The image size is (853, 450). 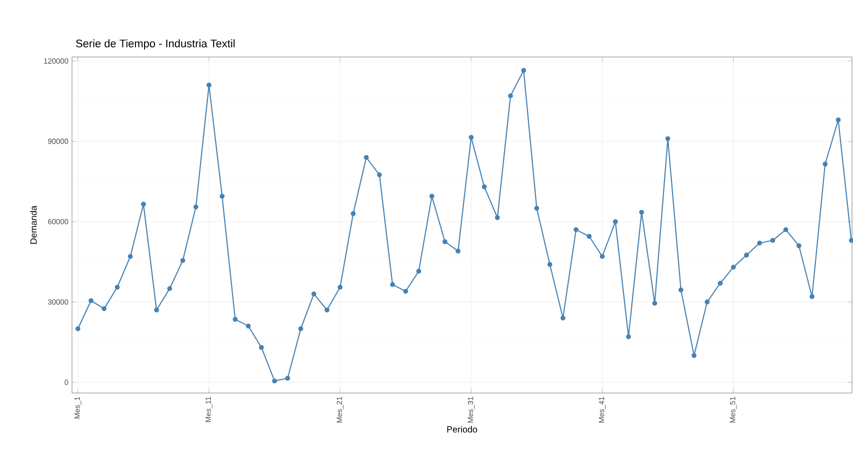 I want to click on chart-title: Serie de Tiempo - Industria Textil, so click(x=155, y=44).